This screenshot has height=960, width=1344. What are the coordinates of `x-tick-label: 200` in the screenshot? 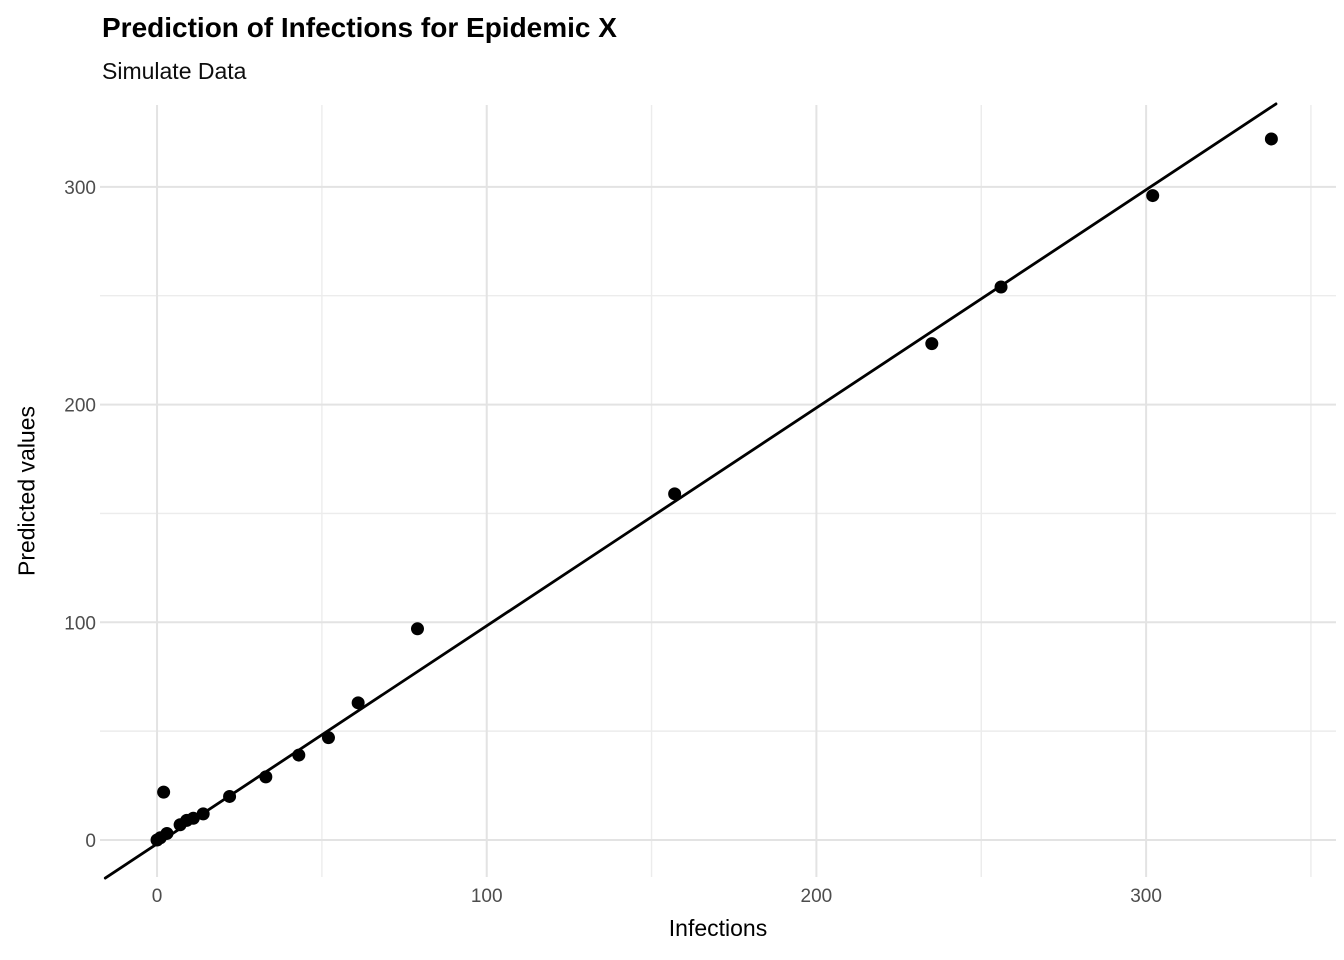 It's located at (817, 896).